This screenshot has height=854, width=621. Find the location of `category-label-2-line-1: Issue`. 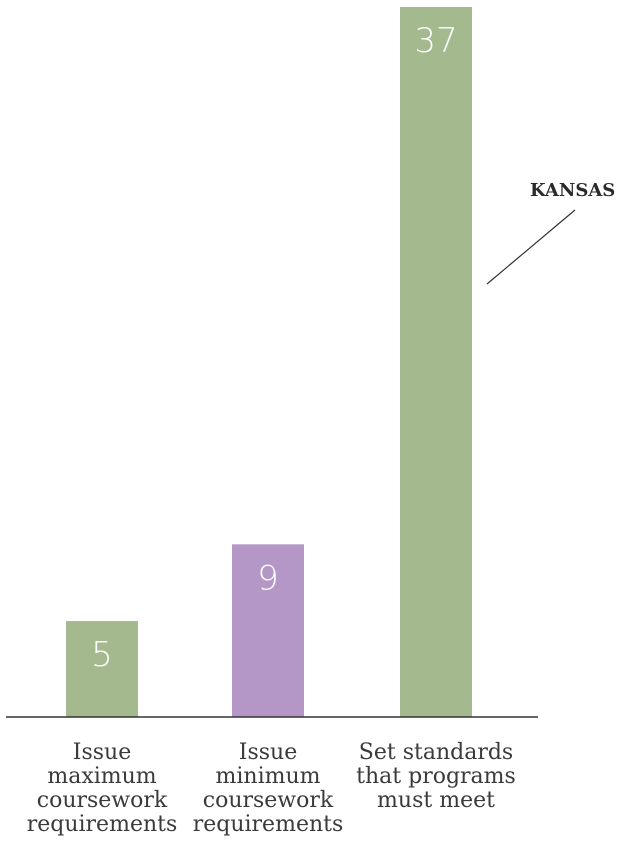

category-label-2-line-1: Issue is located at coordinates (268, 752).